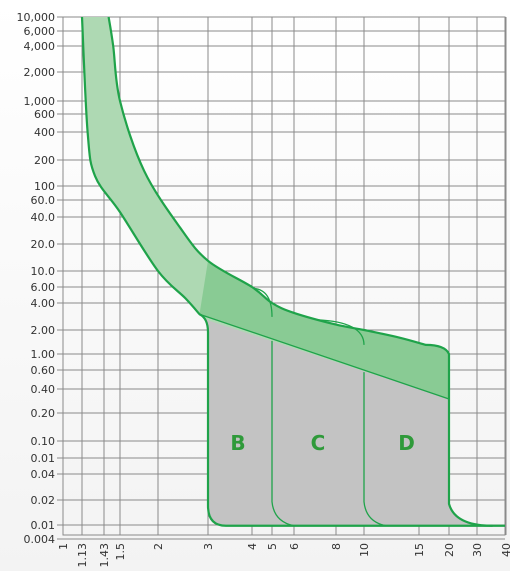  Describe the element at coordinates (44, 186) in the screenshot. I see `y-tick-label: 100` at that location.